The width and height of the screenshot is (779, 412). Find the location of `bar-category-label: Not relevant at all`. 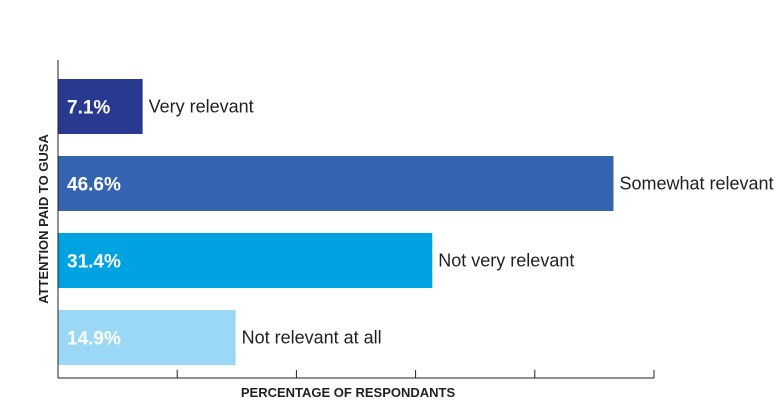

bar-category-label: Not relevant at all is located at coordinates (312, 338).